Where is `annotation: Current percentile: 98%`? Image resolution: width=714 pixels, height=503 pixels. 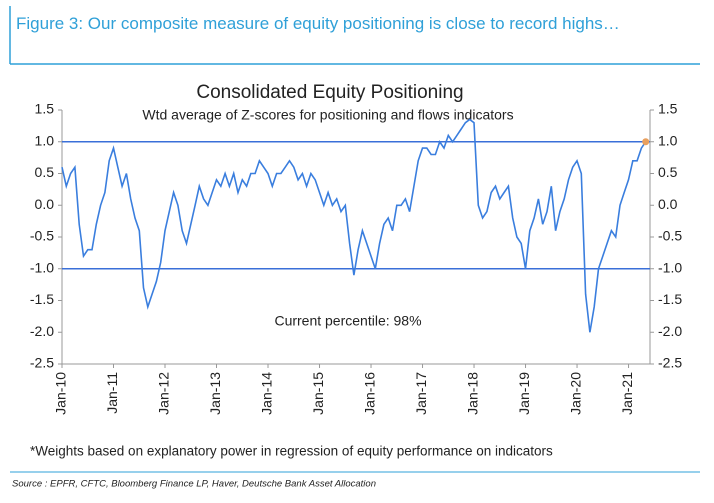
annotation: Current percentile: 98% is located at coordinates (347, 321).